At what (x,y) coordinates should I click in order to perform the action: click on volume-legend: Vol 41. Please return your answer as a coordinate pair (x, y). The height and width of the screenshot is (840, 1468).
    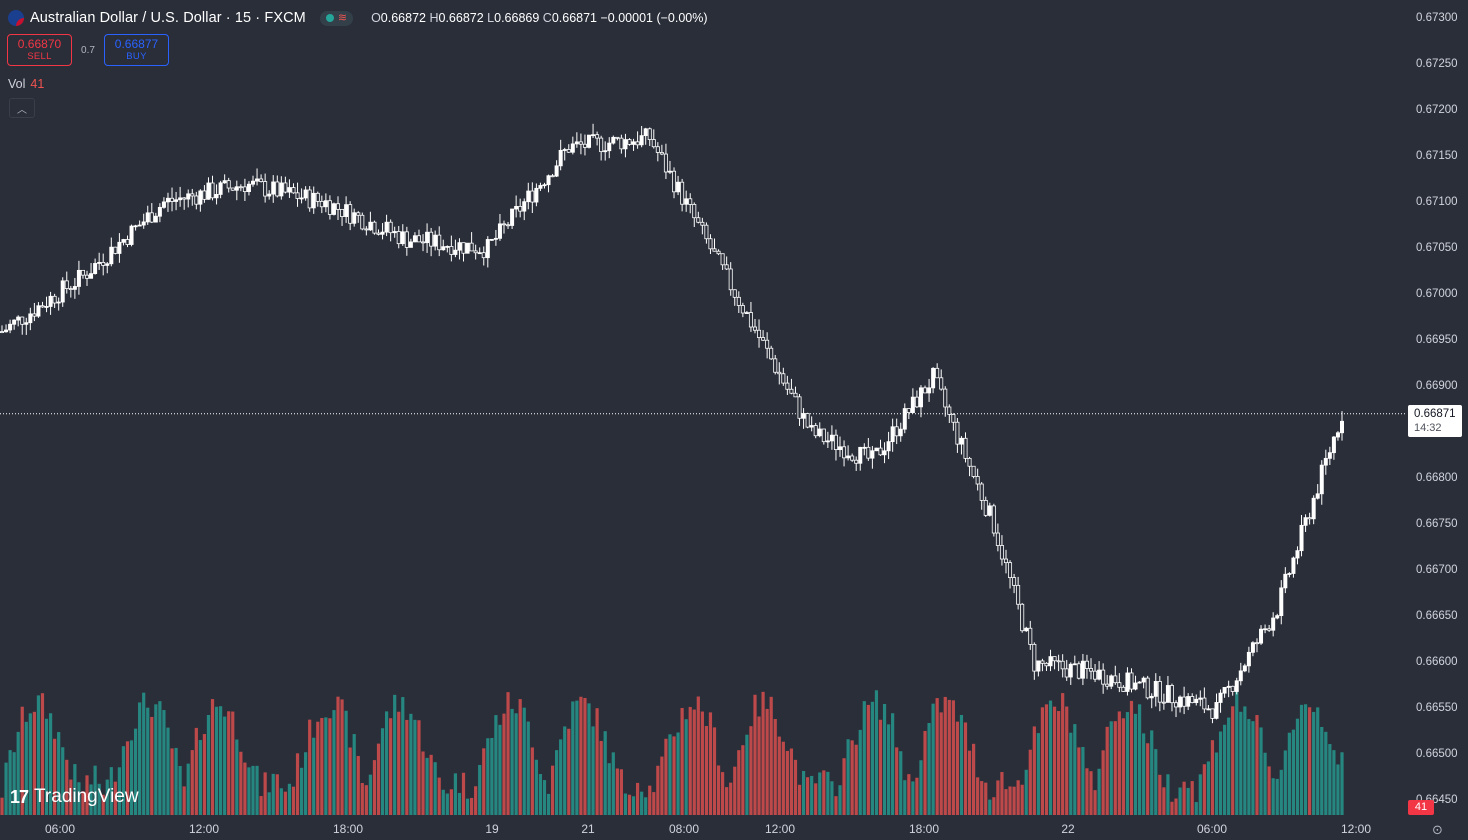
    Looking at the image, I should click on (26, 84).